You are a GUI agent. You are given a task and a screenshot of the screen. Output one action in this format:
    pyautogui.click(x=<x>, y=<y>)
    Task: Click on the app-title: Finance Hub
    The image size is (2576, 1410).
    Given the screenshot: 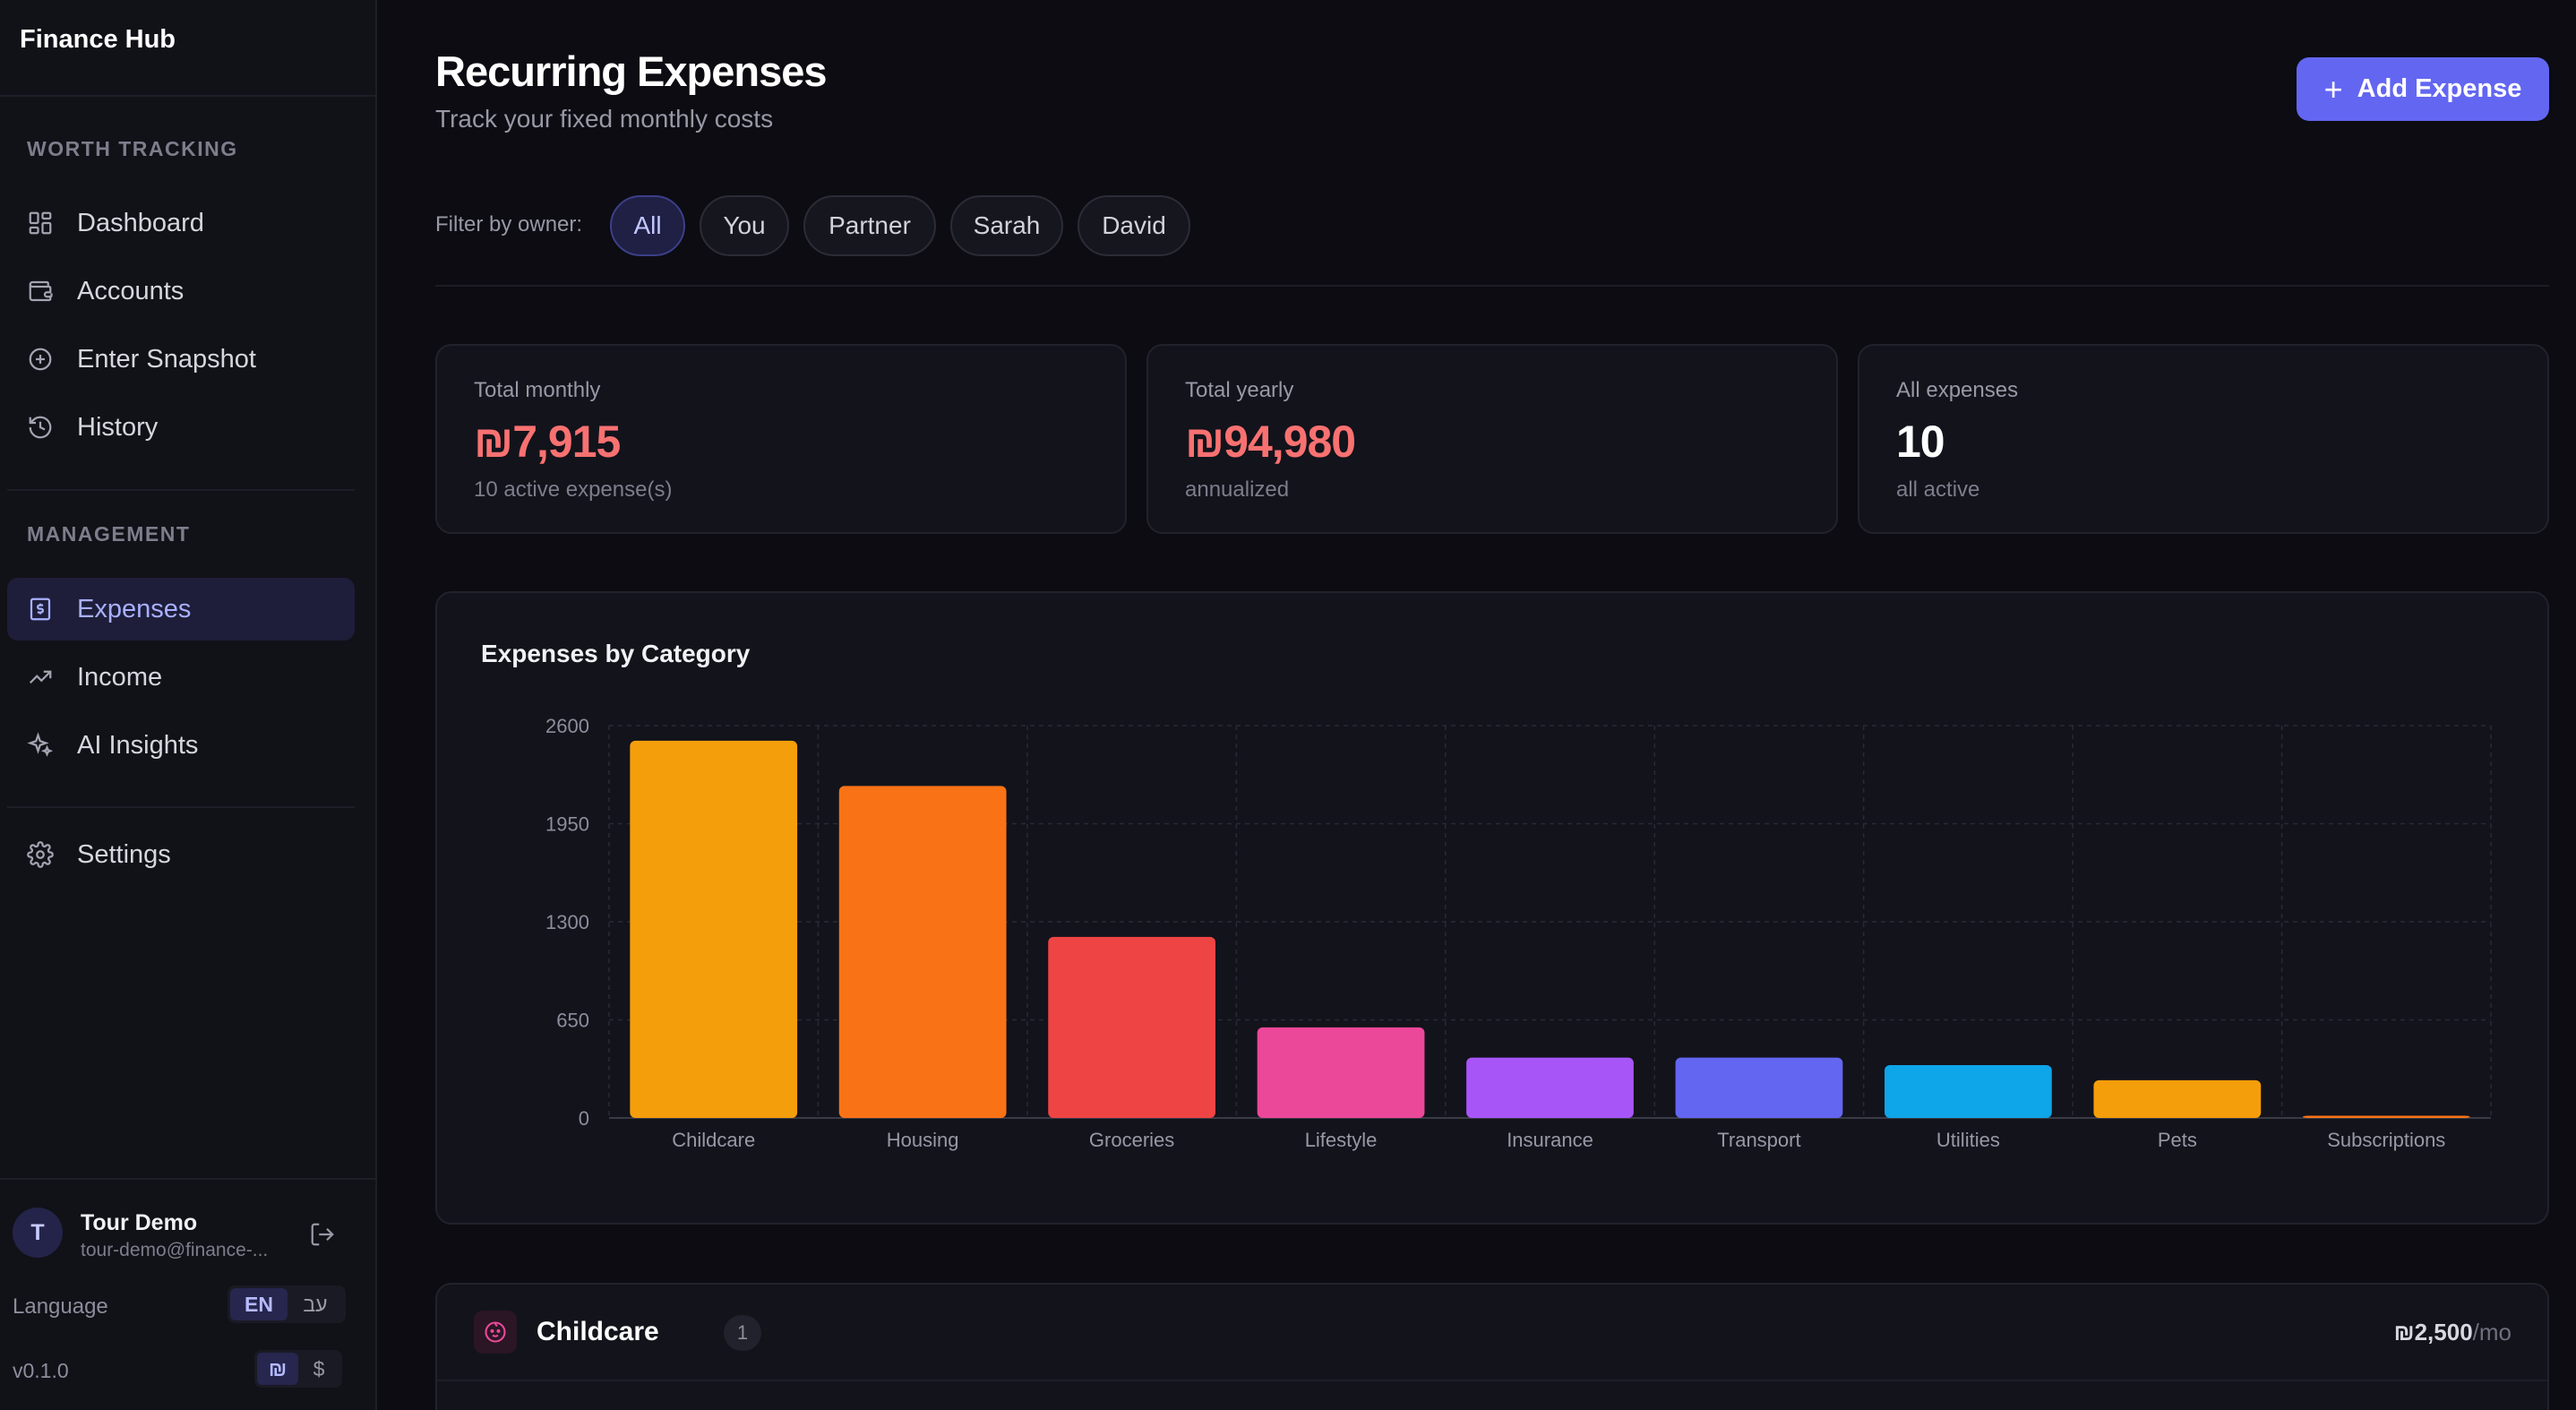 What is the action you would take?
    pyautogui.click(x=187, y=48)
    